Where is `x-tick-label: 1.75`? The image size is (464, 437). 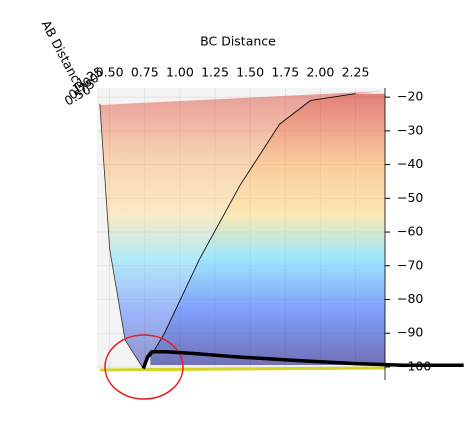 x-tick-label: 1.75 is located at coordinates (285, 72).